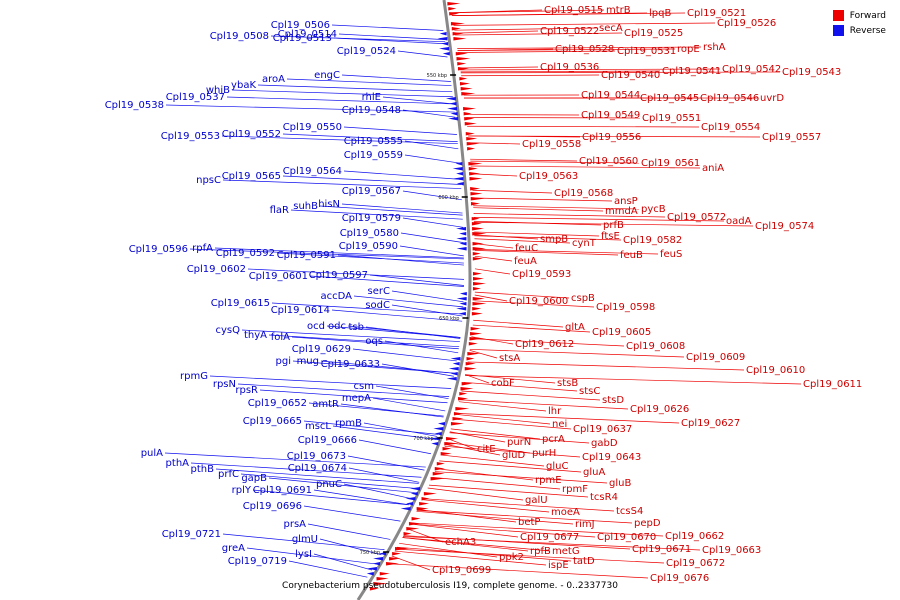  I want to click on forward-gene-label: smpB, so click(554, 239).